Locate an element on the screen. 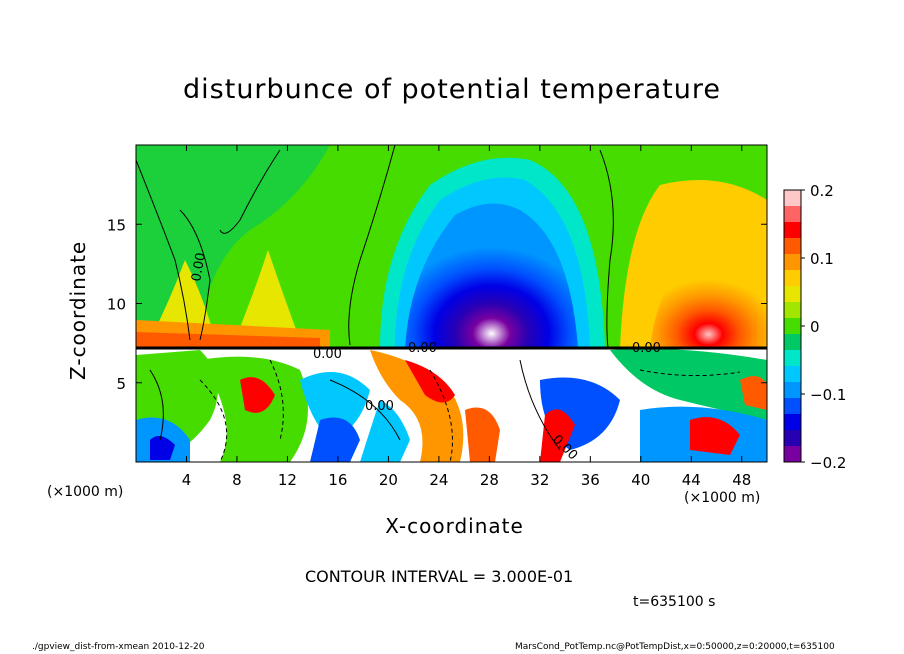  x-axis-unit-right: (×1000 m) is located at coordinates (722, 498).